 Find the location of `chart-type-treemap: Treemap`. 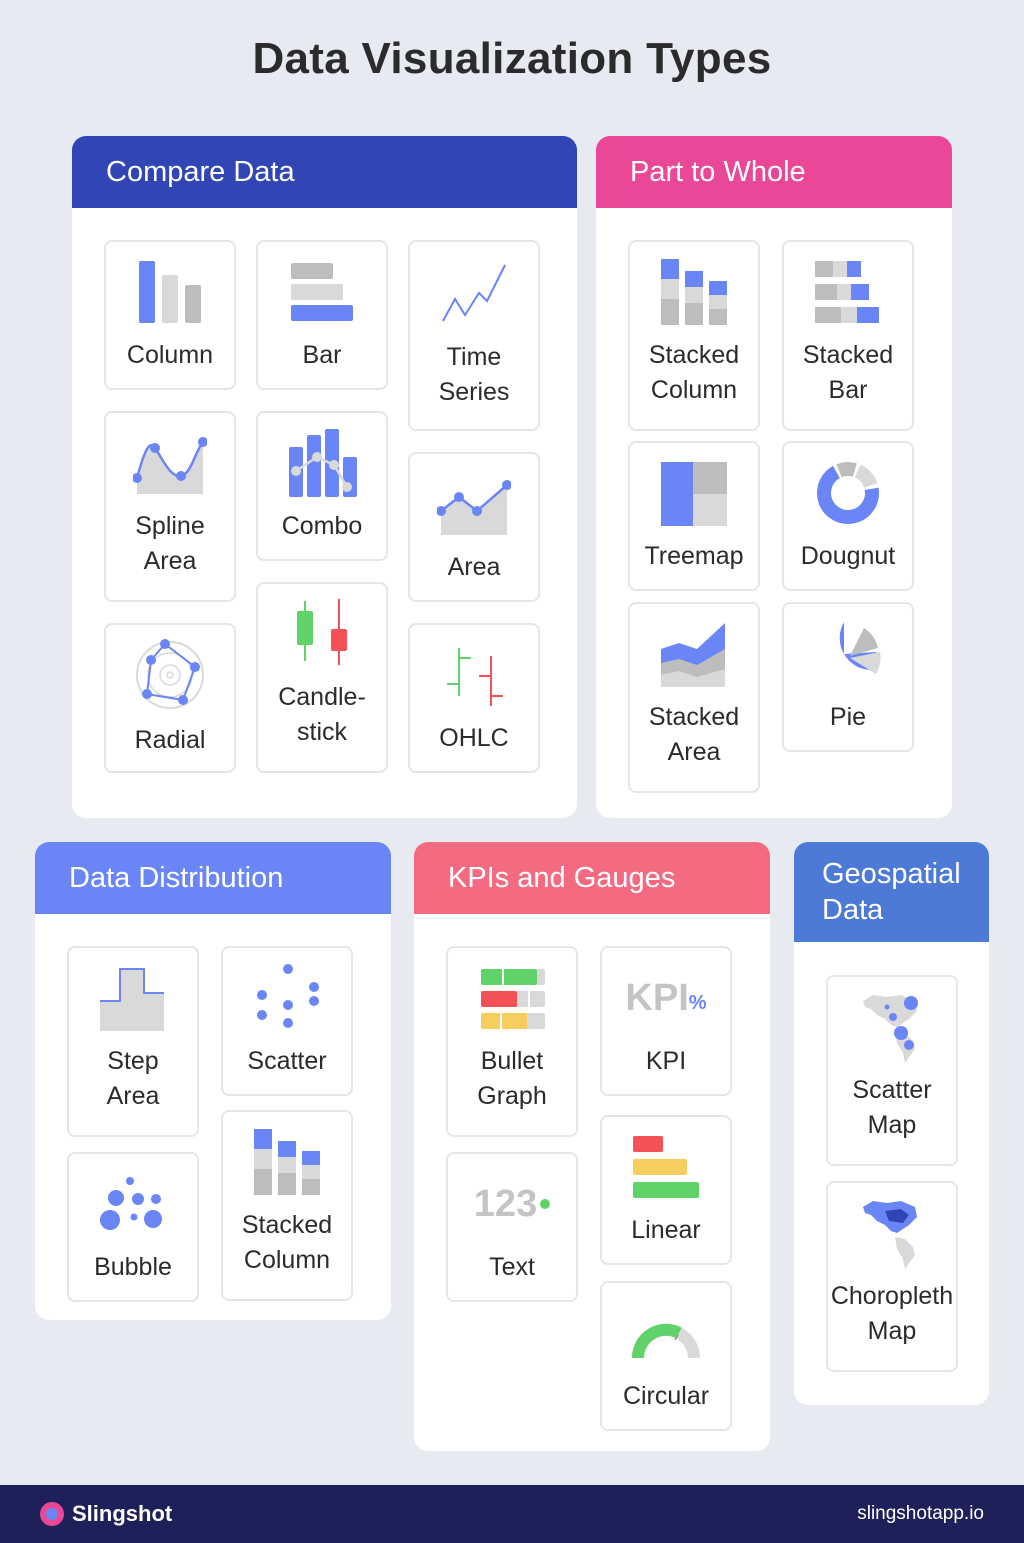

chart-type-treemap: Treemap is located at coordinates (694, 516).